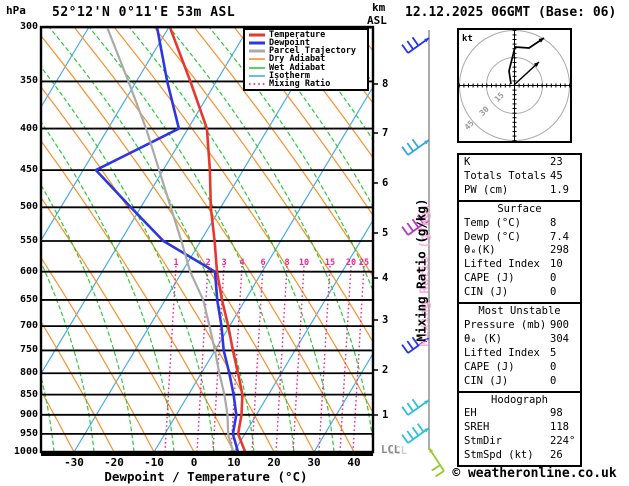 The width and height of the screenshot is (629, 486). I want to click on datetime-title: 12.12.2025 06GMT (Base: 06), so click(511, 12).